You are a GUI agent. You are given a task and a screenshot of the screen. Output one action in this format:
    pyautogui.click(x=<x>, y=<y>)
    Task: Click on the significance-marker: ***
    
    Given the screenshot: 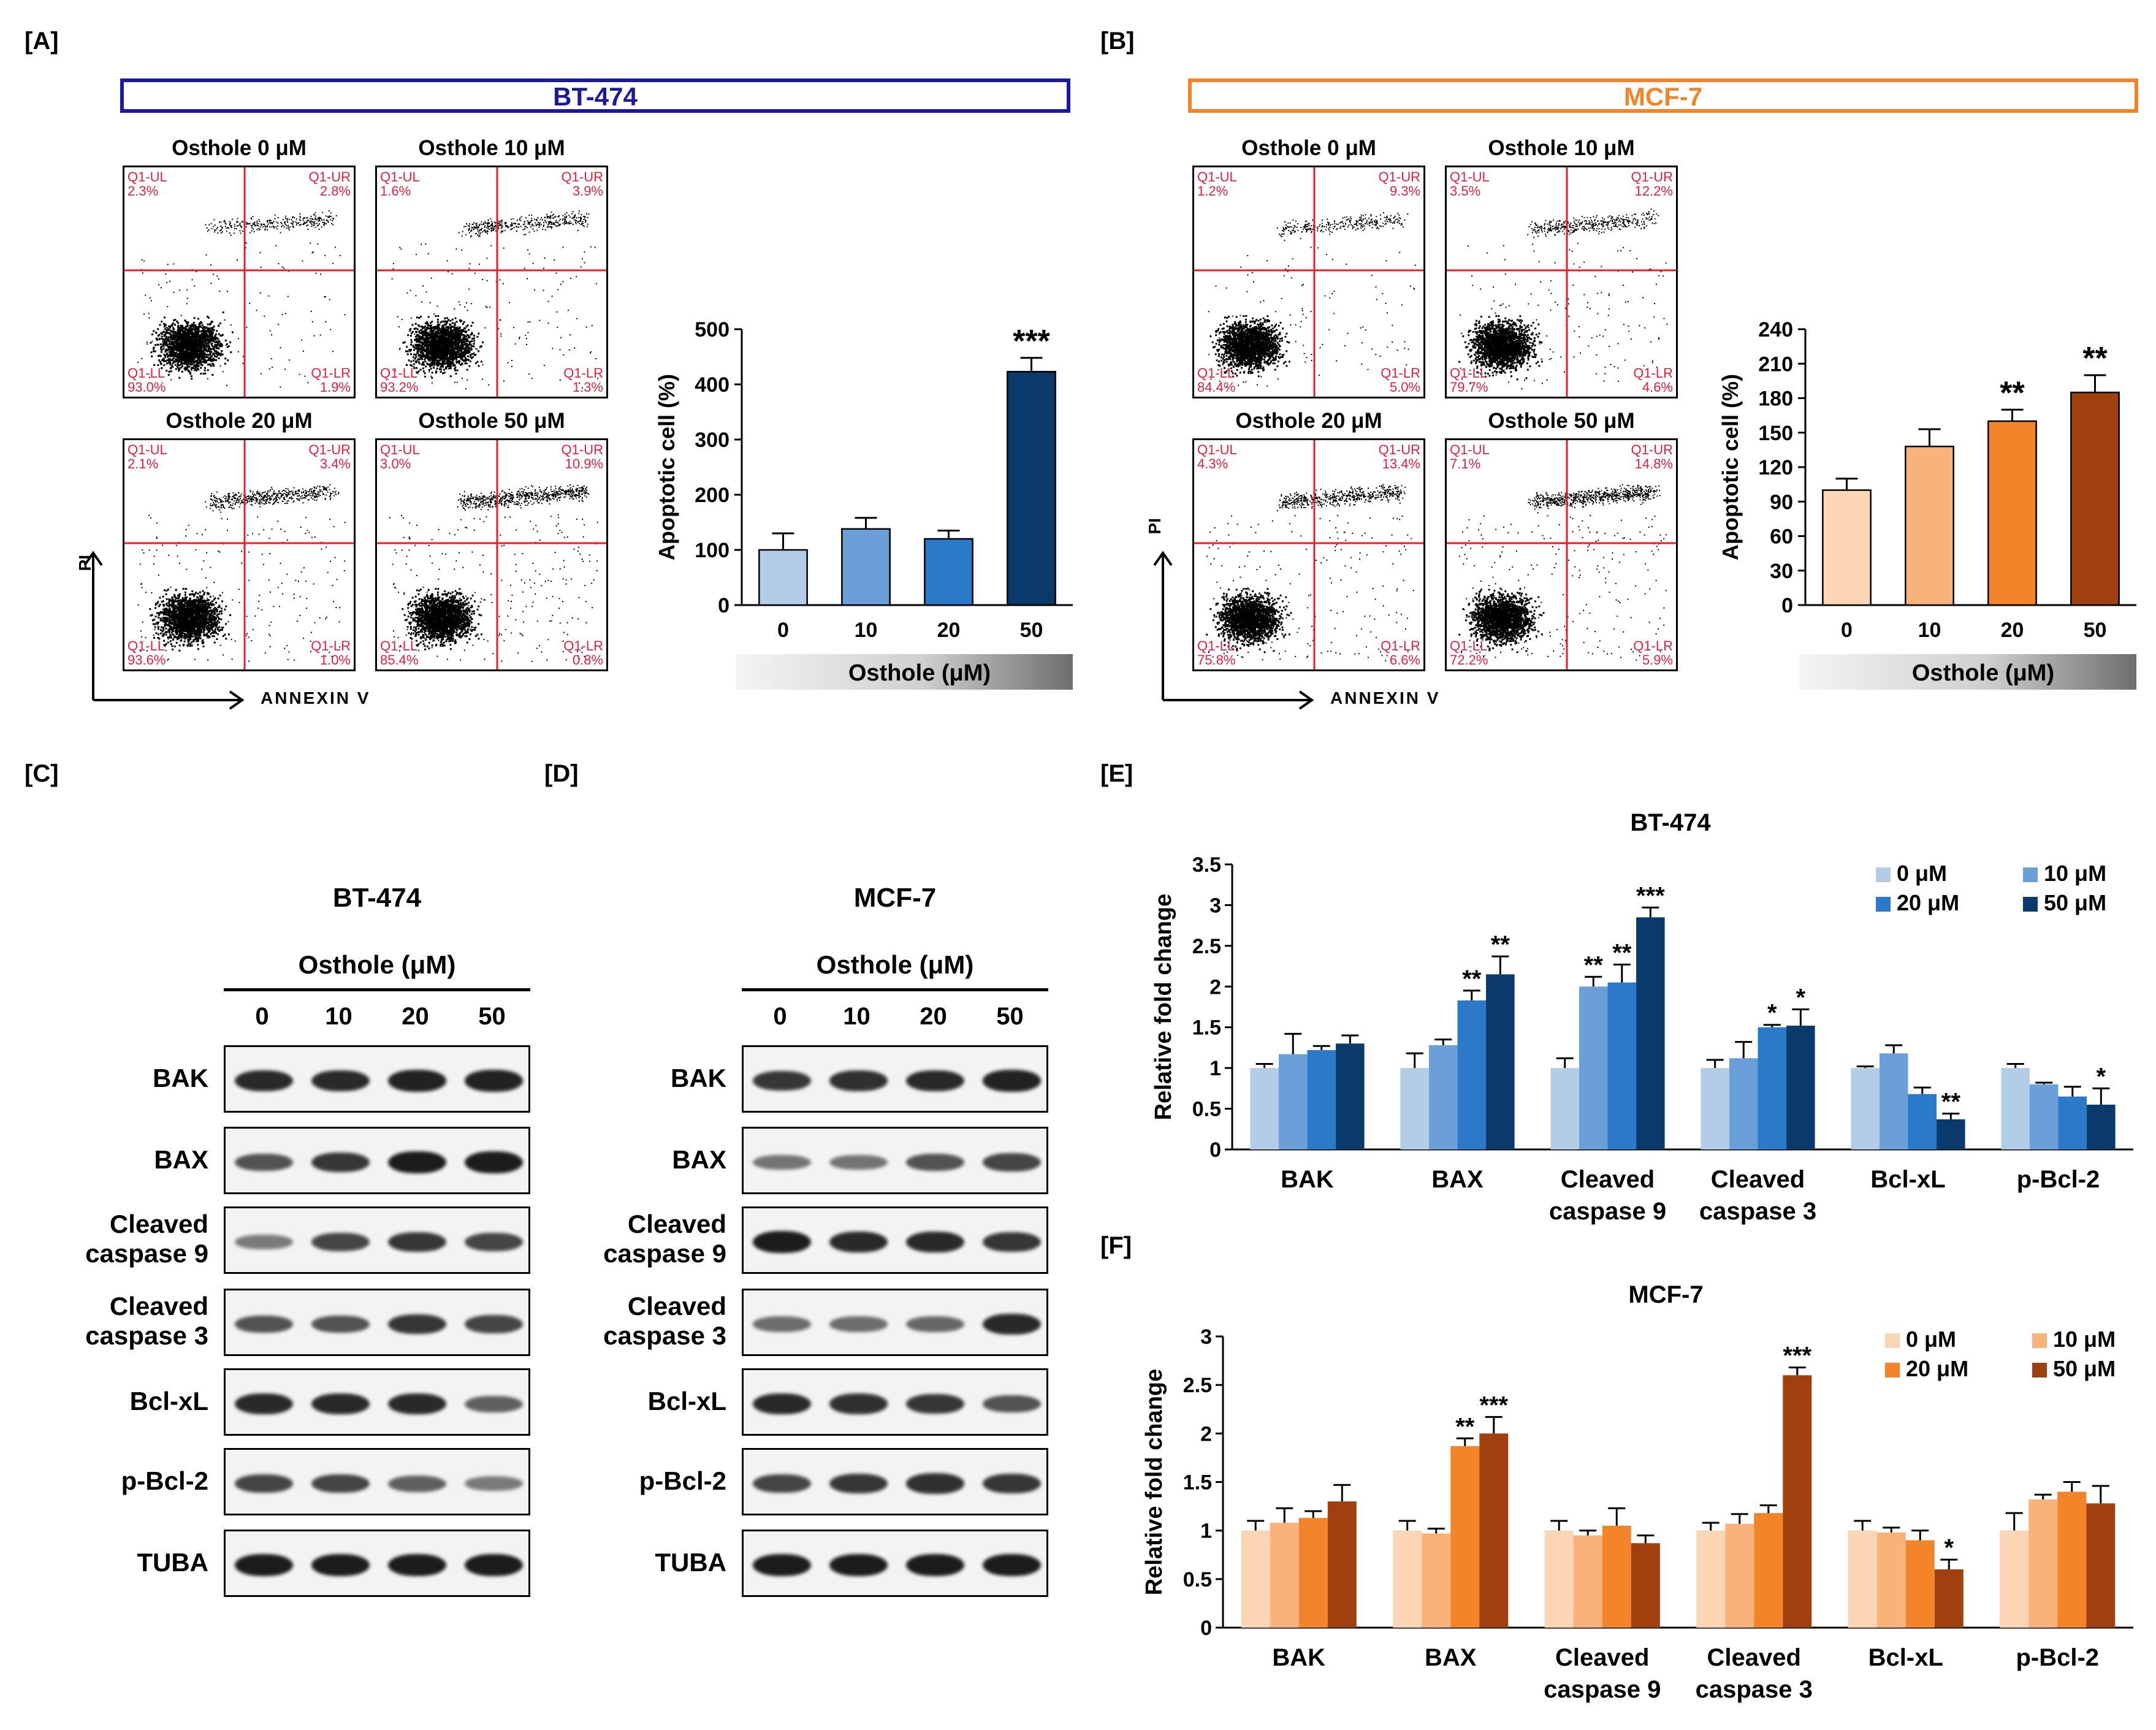 What is the action you would take?
    pyautogui.click(x=1031, y=342)
    